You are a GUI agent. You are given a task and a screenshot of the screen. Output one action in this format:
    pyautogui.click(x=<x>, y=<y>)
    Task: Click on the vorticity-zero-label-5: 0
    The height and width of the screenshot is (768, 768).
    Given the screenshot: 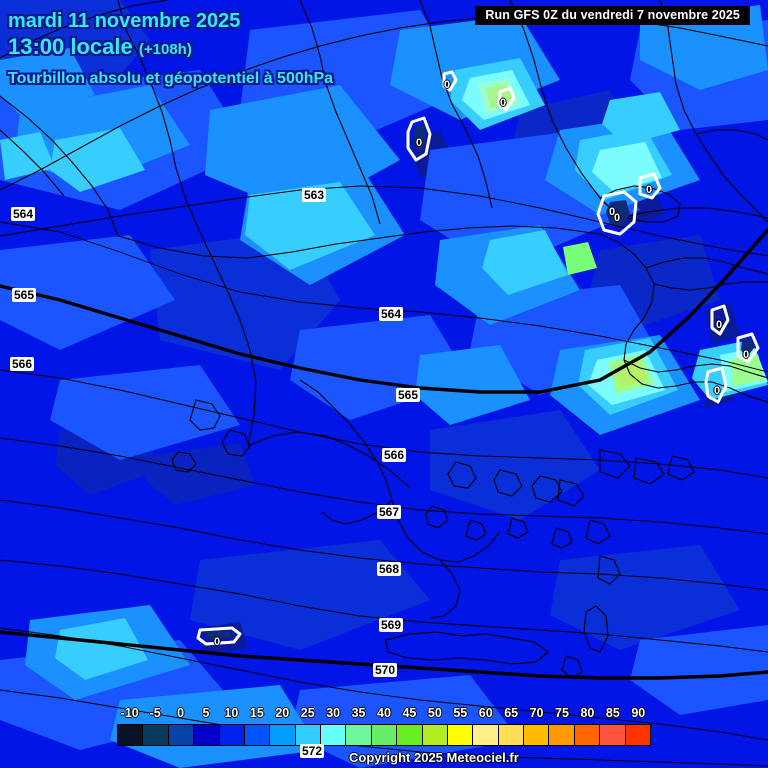 What is the action you would take?
    pyautogui.click(x=617, y=218)
    